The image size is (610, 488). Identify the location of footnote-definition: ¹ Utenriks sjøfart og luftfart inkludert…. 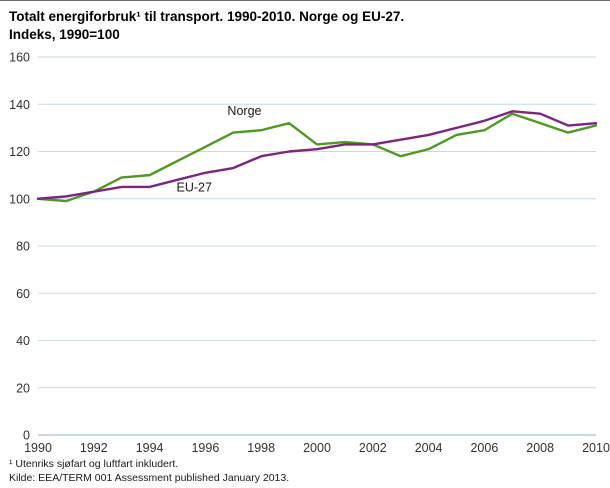
(94, 463).